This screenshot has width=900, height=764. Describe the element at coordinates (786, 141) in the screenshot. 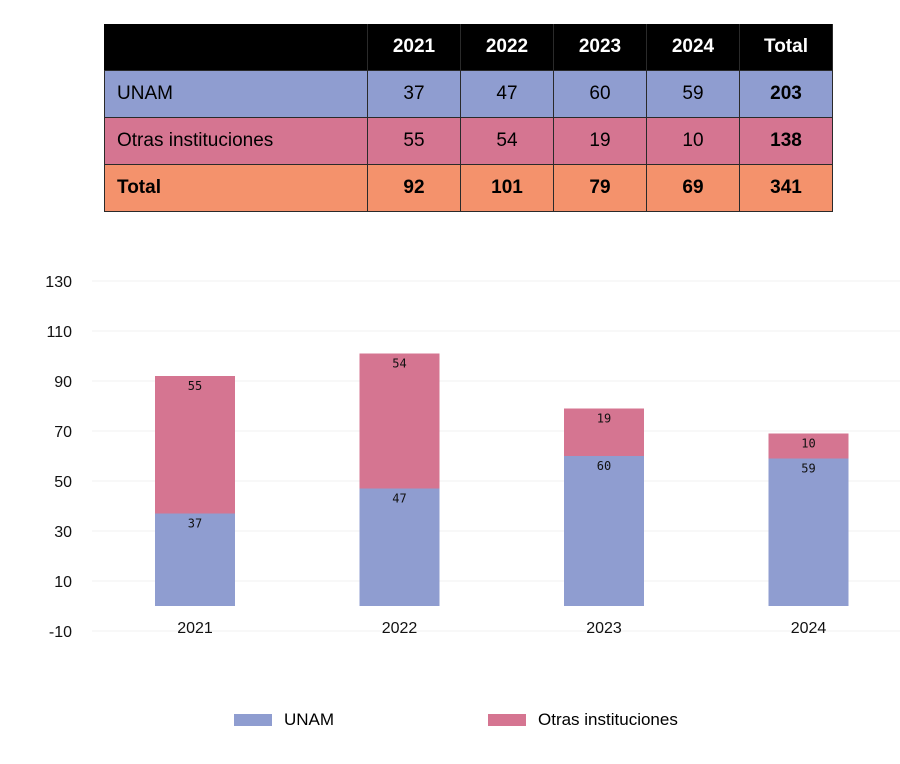

I see `row-total-cell: 138` at that location.